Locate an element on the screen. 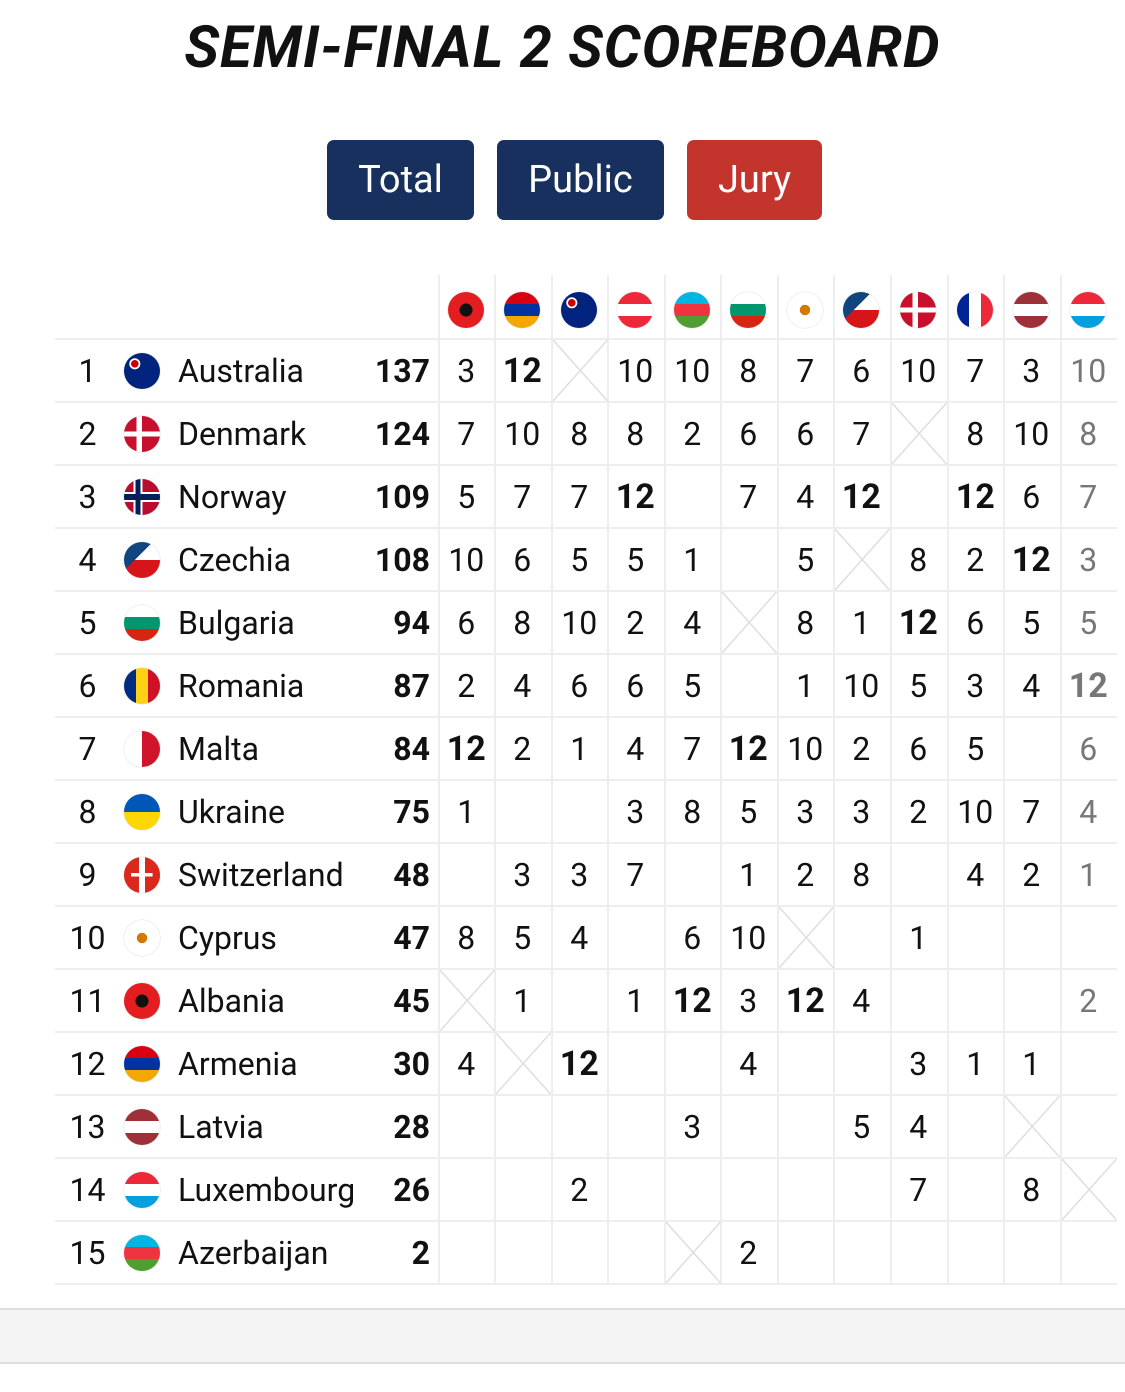 The height and width of the screenshot is (1392, 1125). total: 48 is located at coordinates (411, 875).